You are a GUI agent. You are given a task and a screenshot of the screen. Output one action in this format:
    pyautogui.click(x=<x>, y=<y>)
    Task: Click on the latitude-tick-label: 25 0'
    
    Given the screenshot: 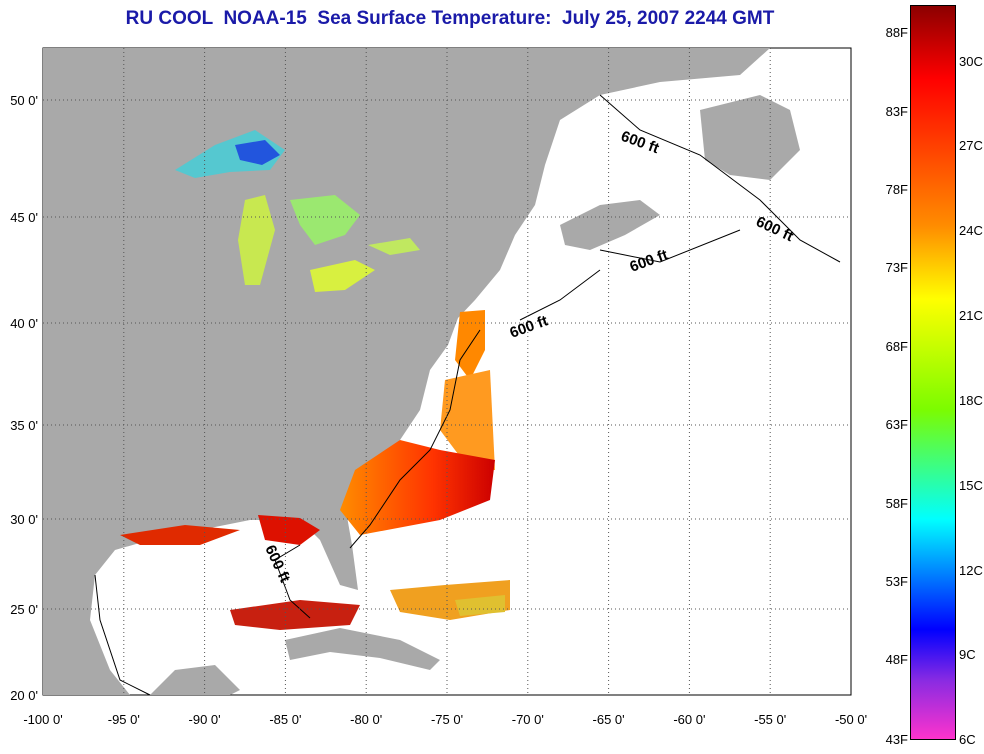 What is the action you would take?
    pyautogui.click(x=24, y=609)
    